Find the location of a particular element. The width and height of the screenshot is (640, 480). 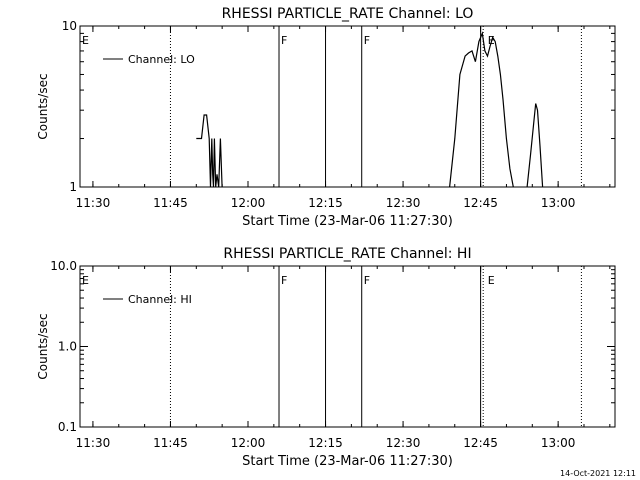

footer-timestamp: 14-Oct-2021 12:11 is located at coordinates (598, 473).